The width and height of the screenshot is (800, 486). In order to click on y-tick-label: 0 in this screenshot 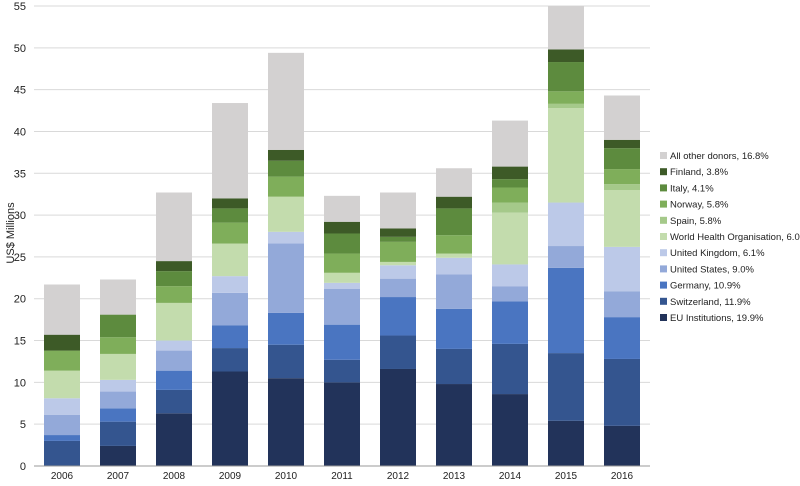, I will do `click(23, 467)`.